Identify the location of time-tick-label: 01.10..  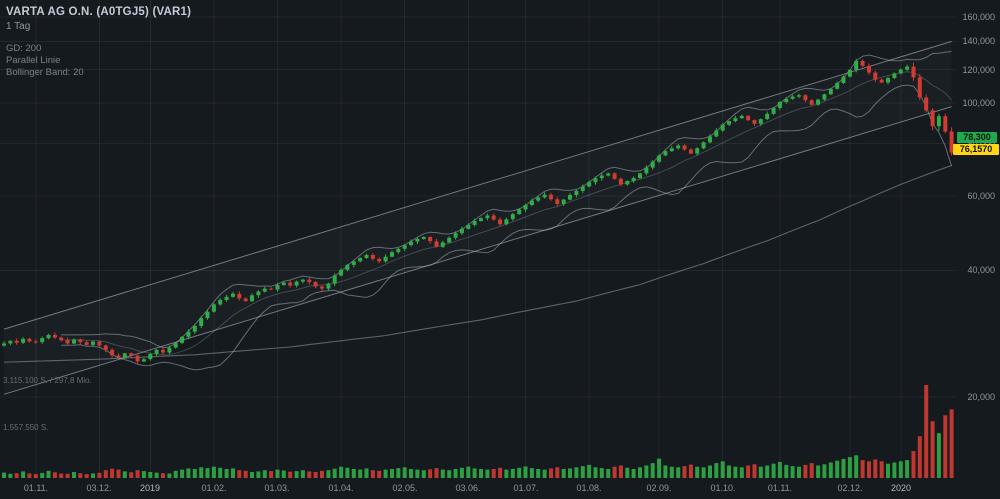
(723, 488).